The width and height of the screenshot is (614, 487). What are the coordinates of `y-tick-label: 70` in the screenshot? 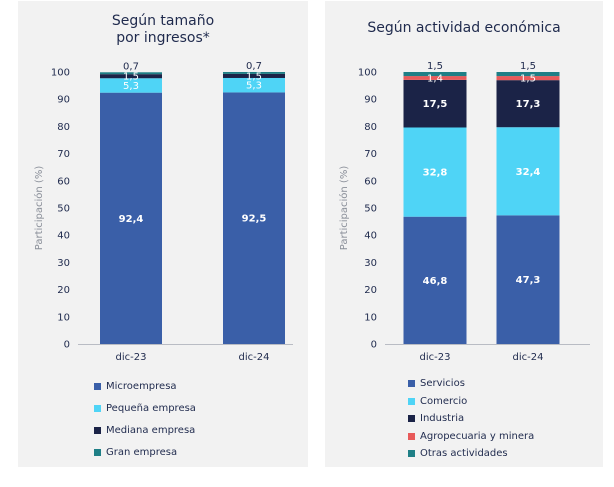 It's located at (370, 154).